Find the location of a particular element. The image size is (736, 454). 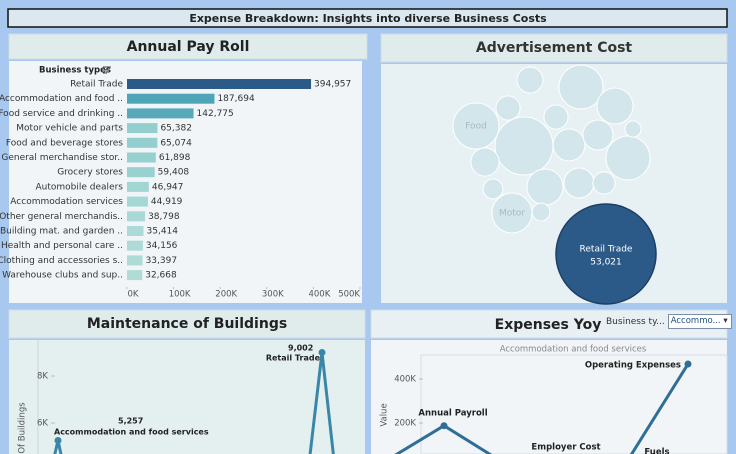

category-label: General merchandise stor.. is located at coordinates (62, 158).